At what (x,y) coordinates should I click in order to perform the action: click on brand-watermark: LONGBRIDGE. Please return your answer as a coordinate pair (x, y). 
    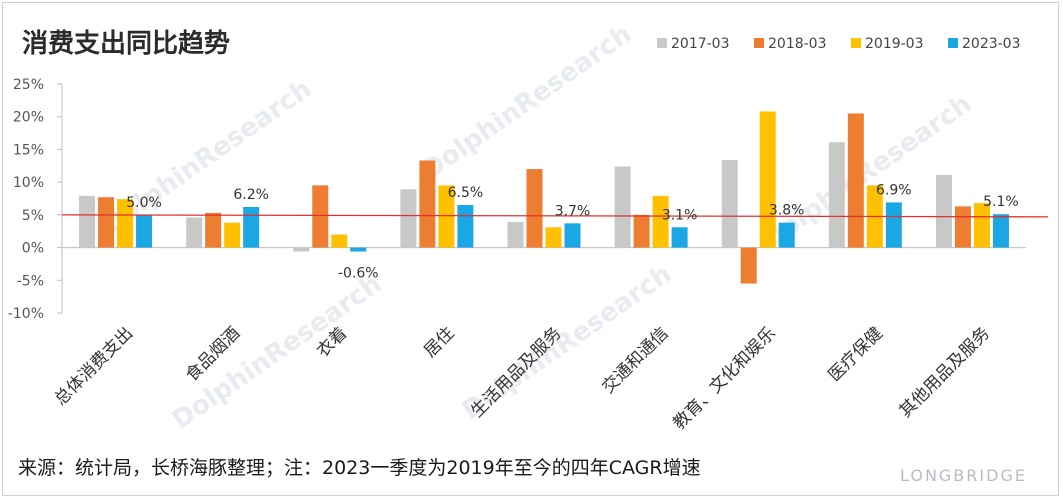
    Looking at the image, I should click on (963, 475).